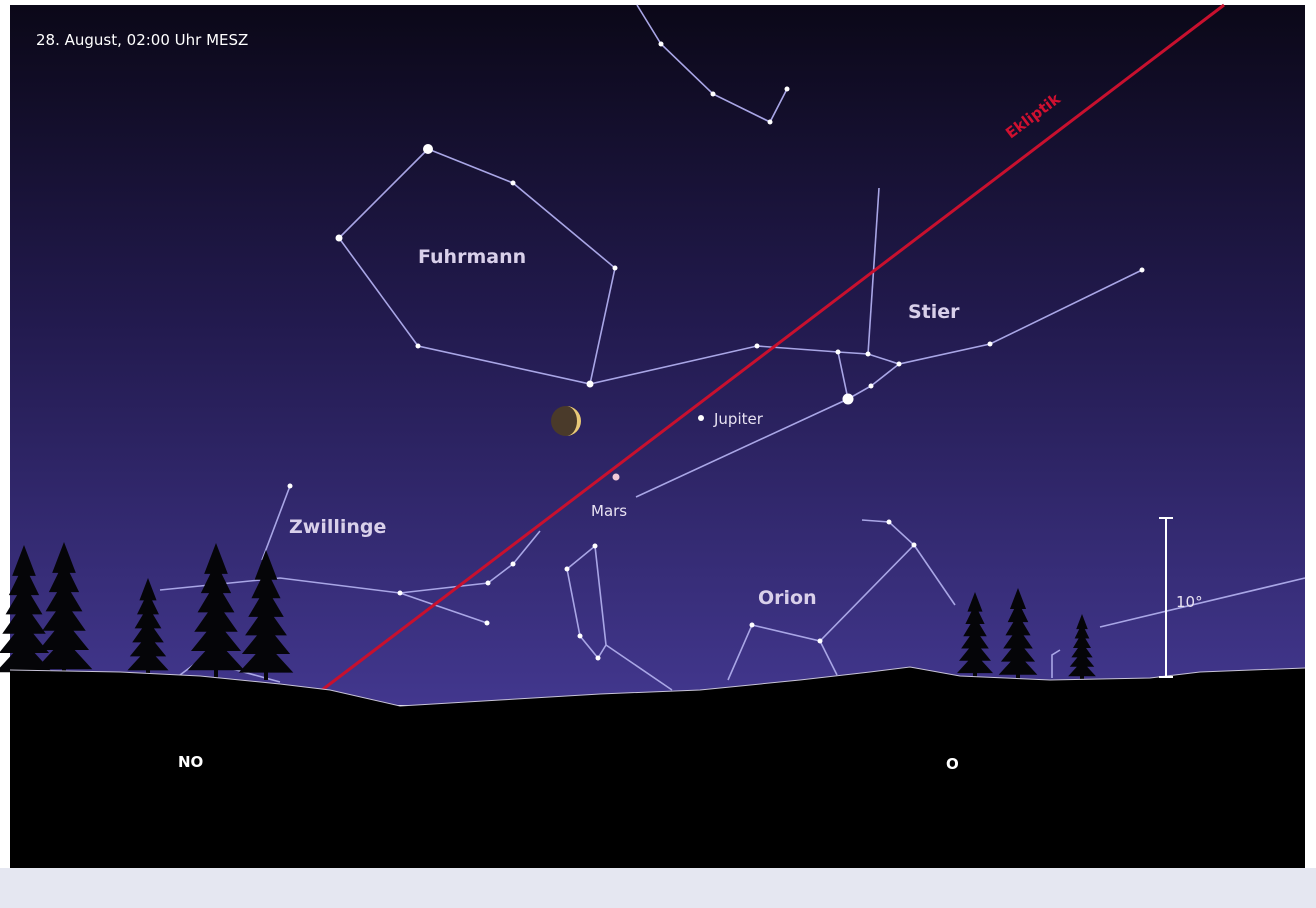 This screenshot has height=908, width=1316. Describe the element at coordinates (1166, 597) in the screenshot. I see `scale-bar` at that location.